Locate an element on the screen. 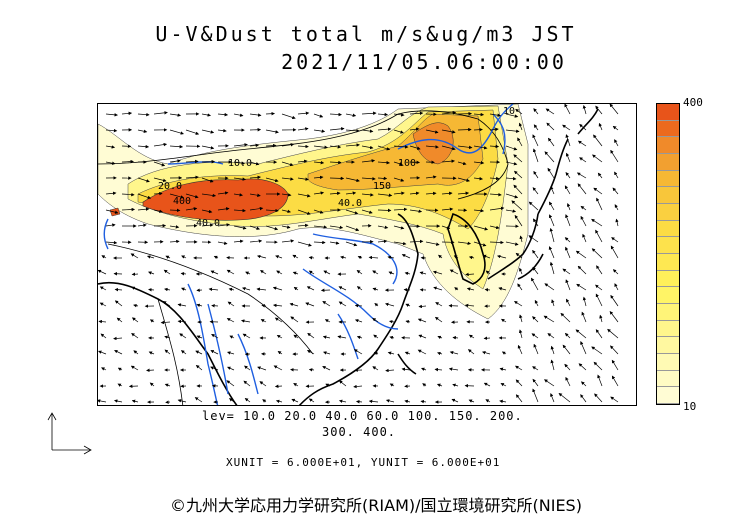  contour-label: 400 is located at coordinates (182, 201).